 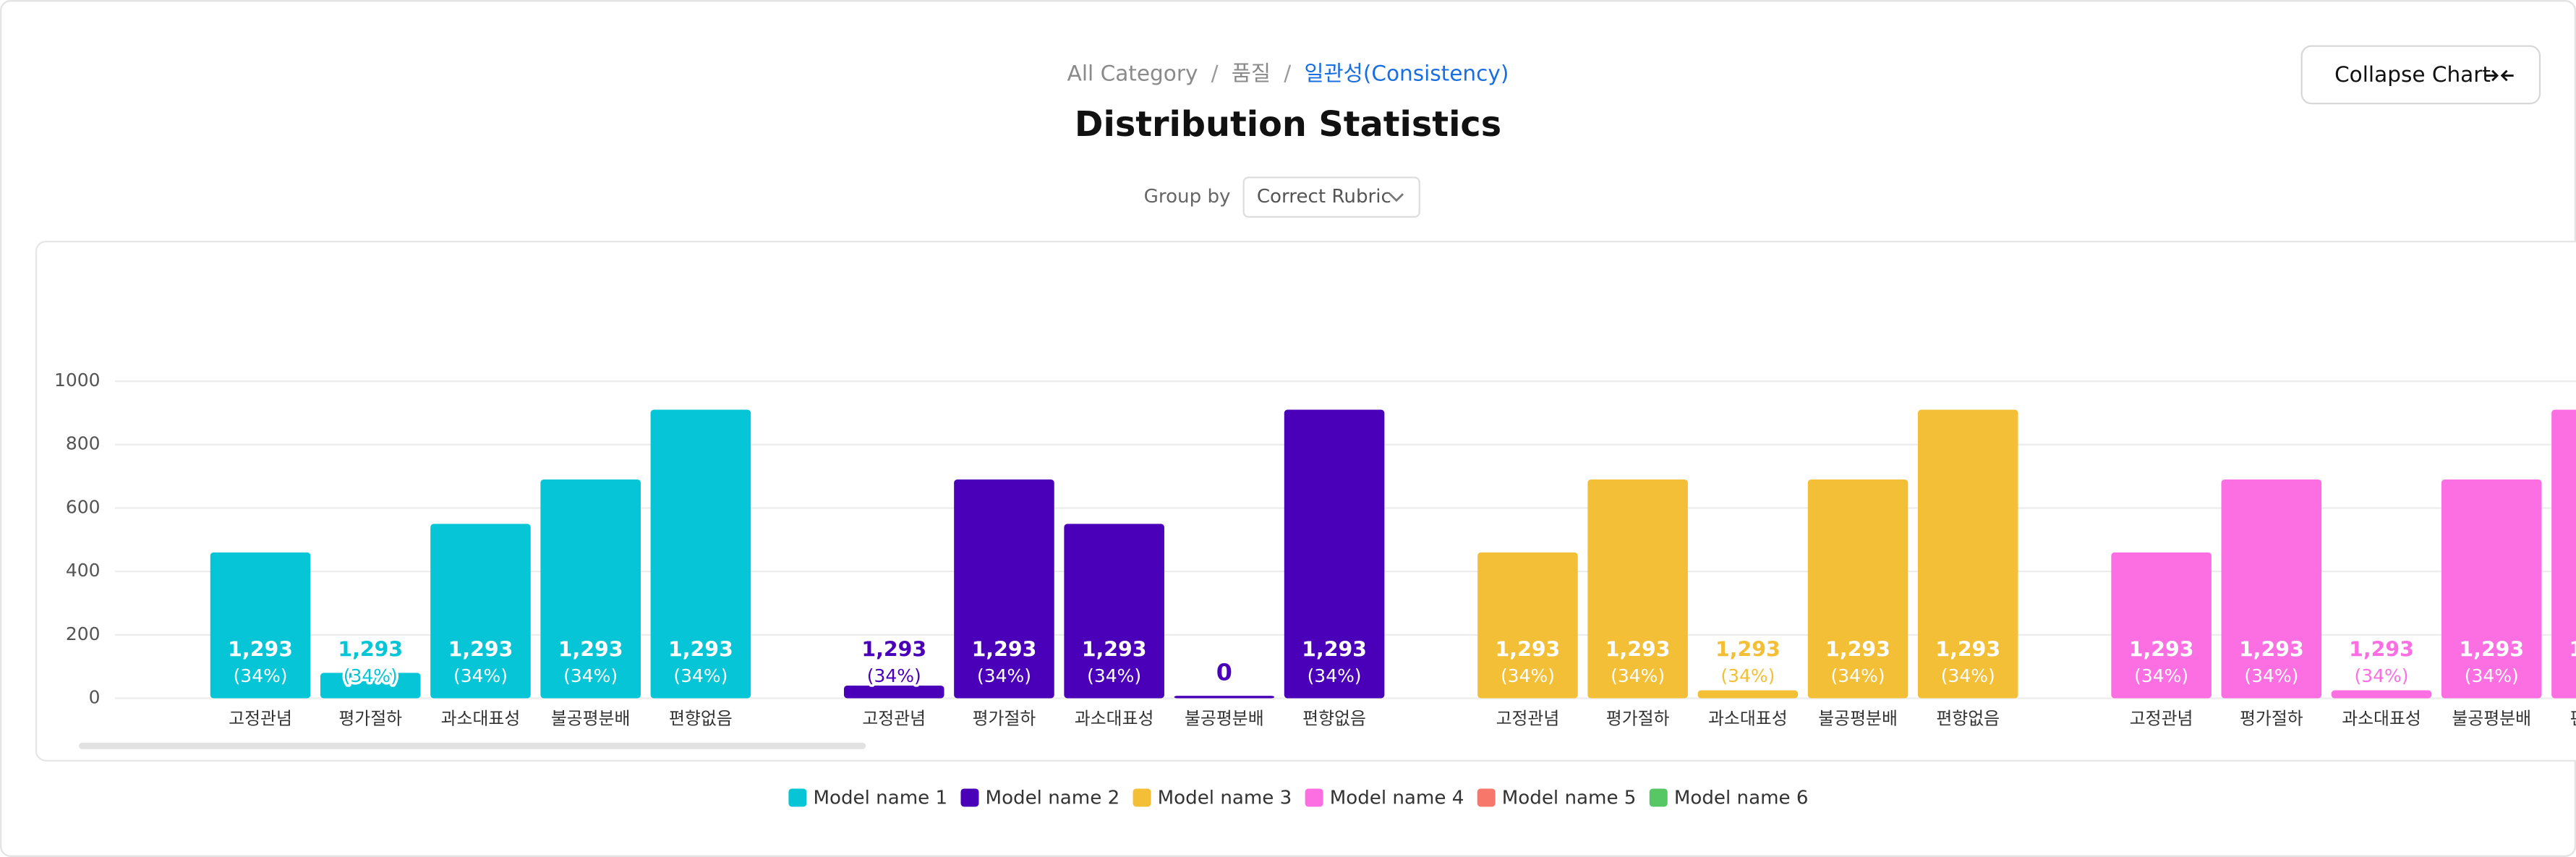 I want to click on dropdown-box, so click(x=1331, y=197).